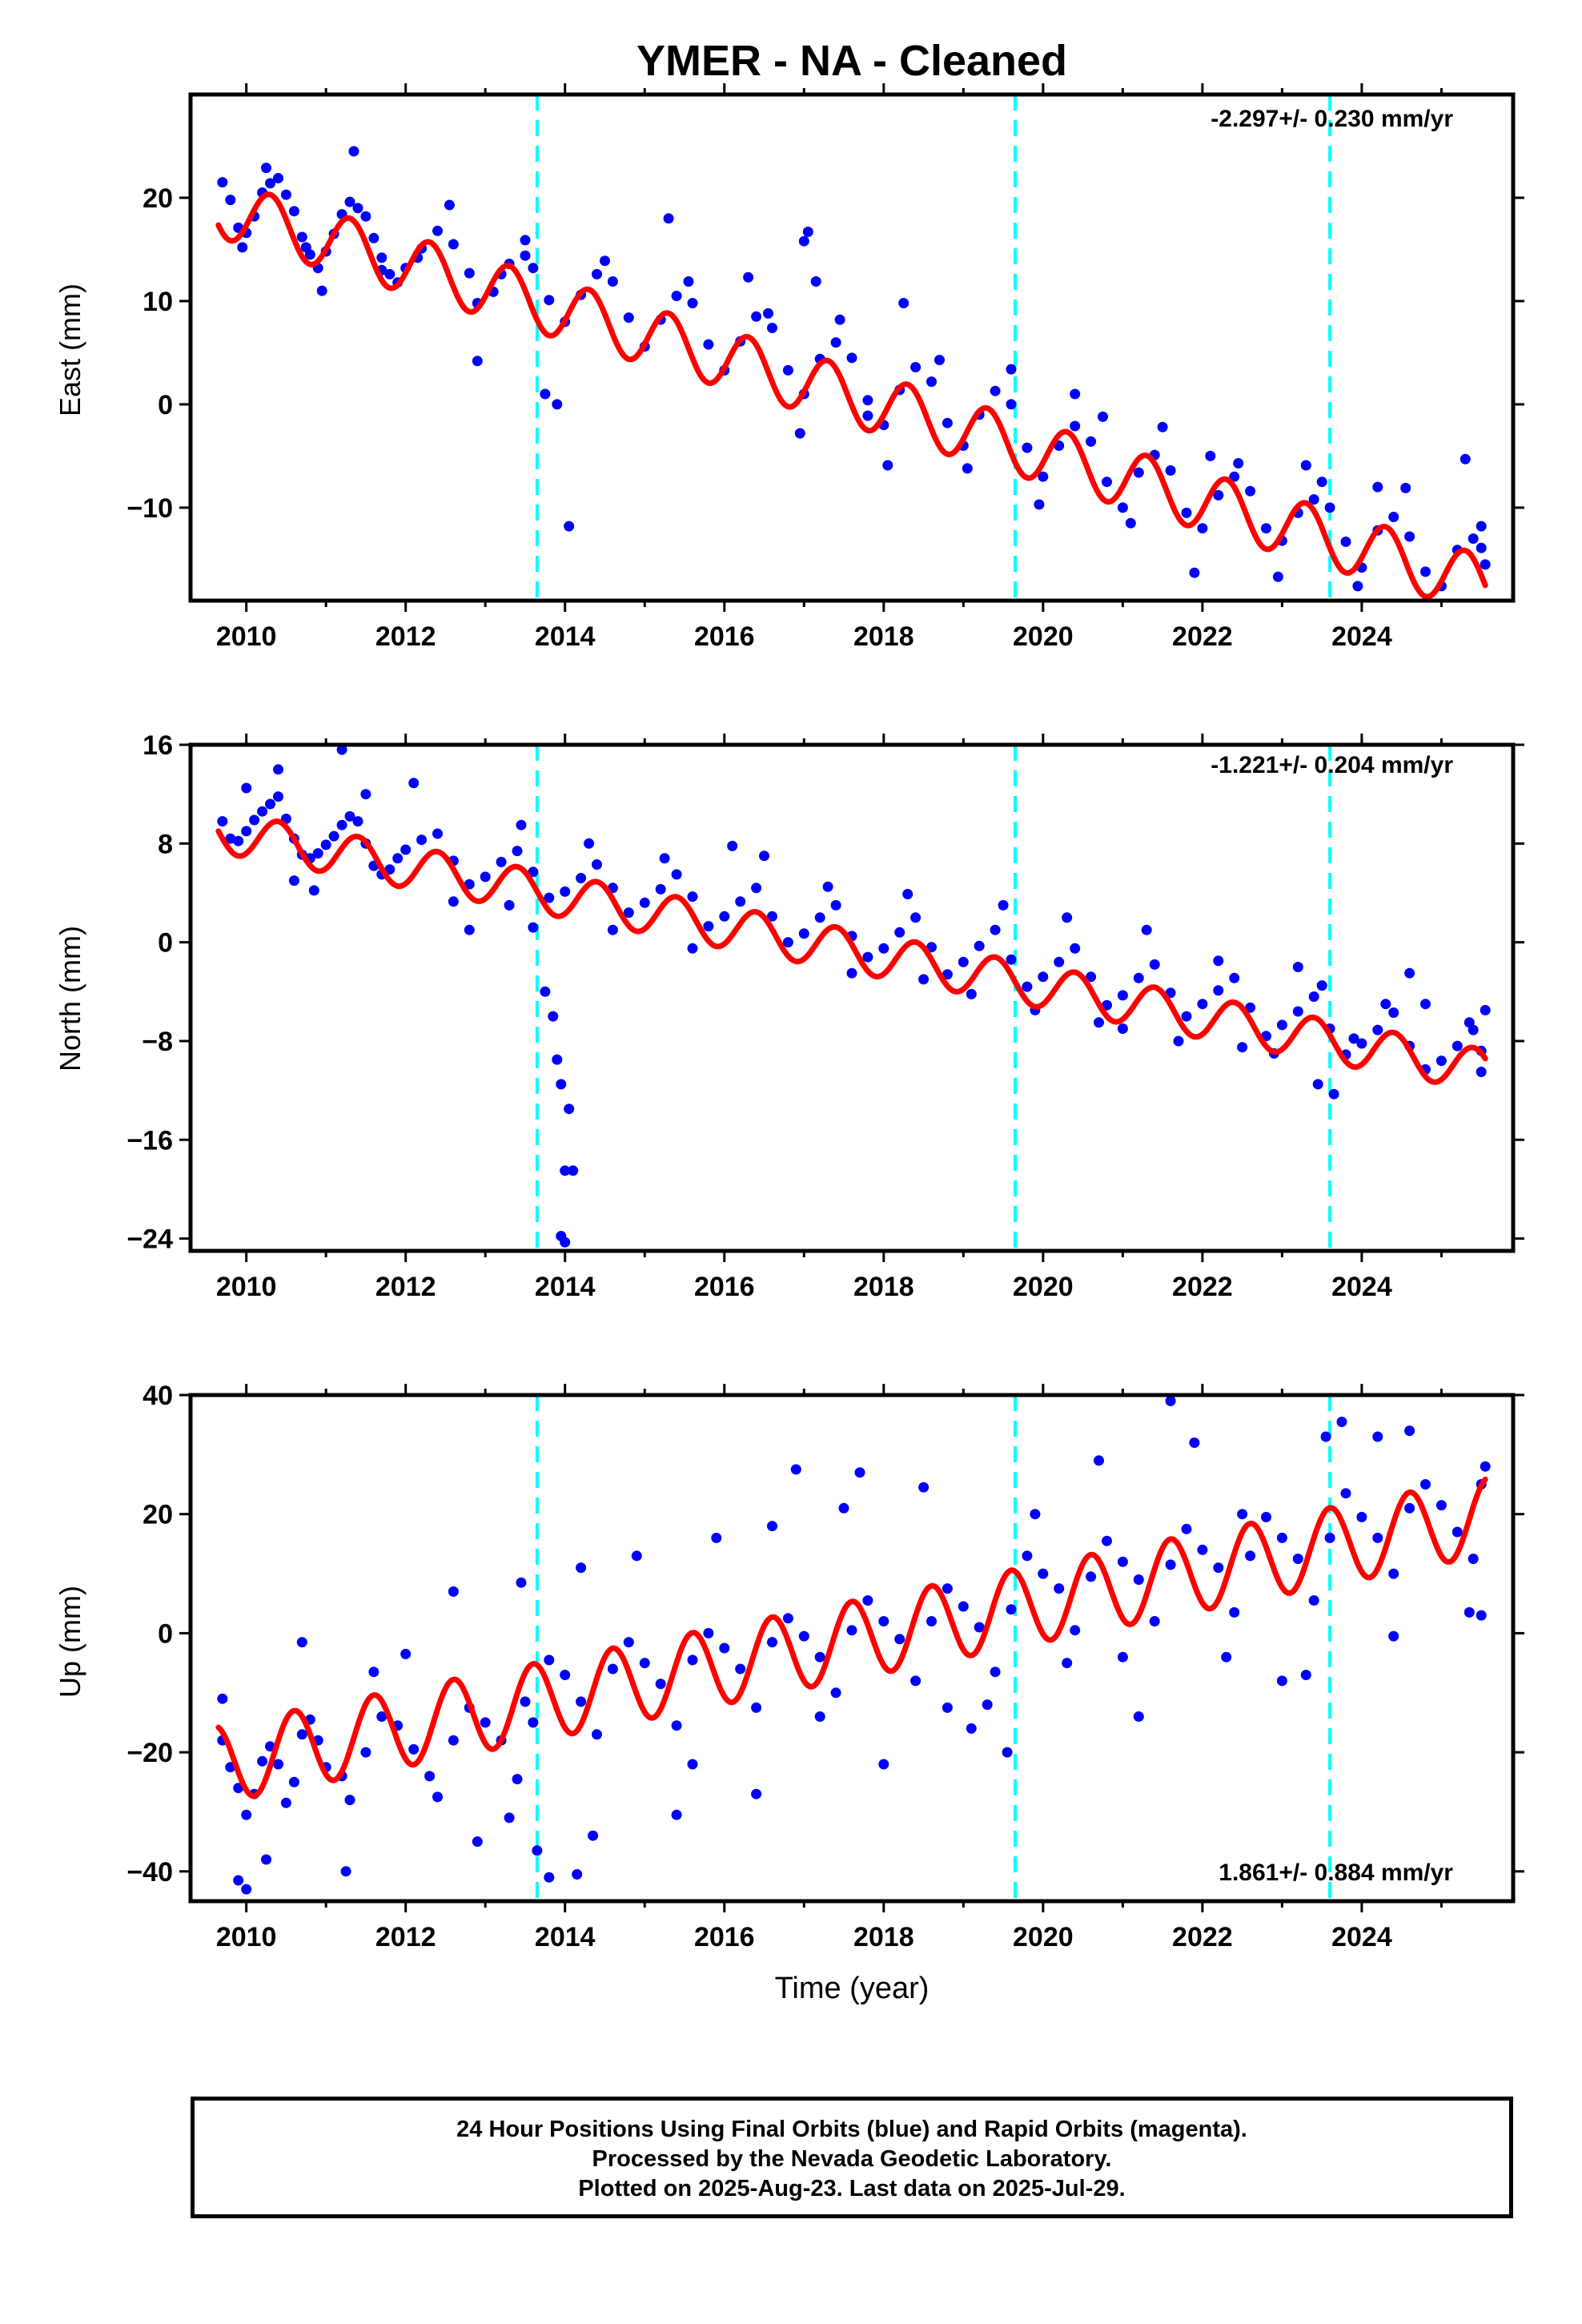 This screenshot has width=1582, height=2324. I want to click on up-y-tick-label: 40, so click(158, 1396).